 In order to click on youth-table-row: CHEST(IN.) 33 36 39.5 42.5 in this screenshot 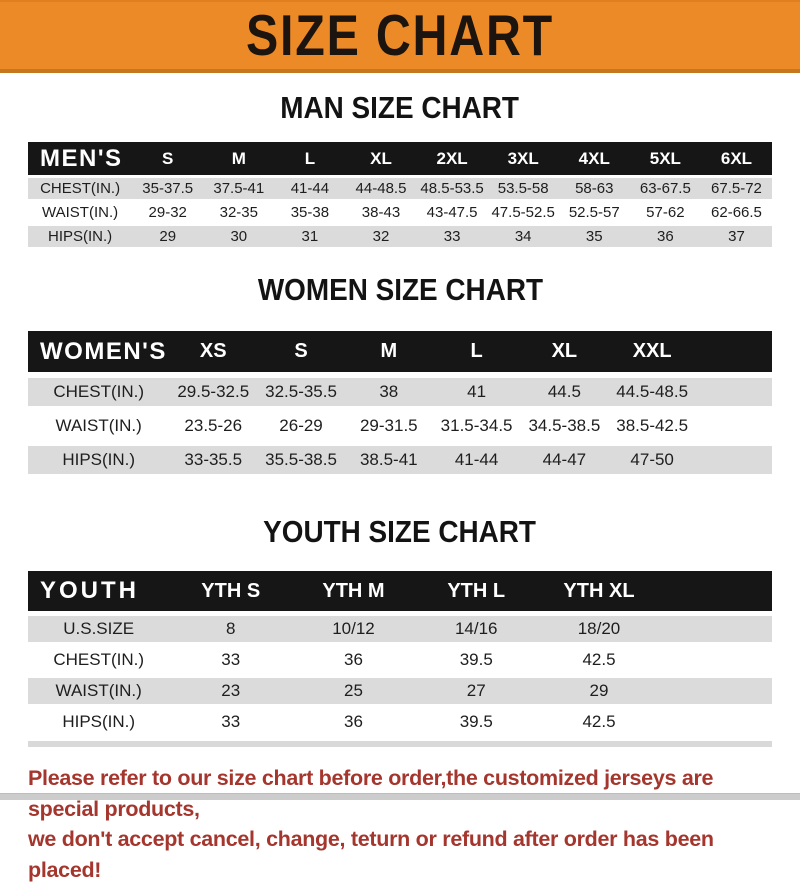, I will do `click(400, 660)`.